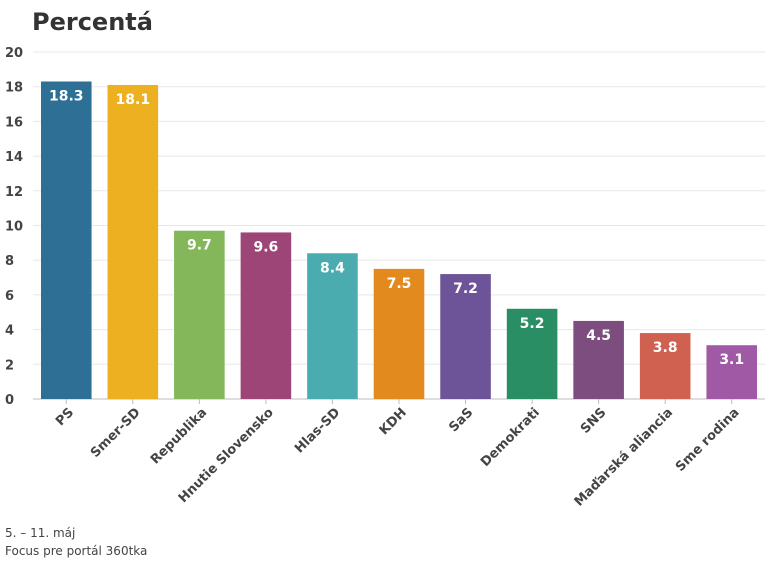 The image size is (783, 566). What do you see at coordinates (532, 324) in the screenshot?
I see `bar-value-label: 5.2` at bounding box center [532, 324].